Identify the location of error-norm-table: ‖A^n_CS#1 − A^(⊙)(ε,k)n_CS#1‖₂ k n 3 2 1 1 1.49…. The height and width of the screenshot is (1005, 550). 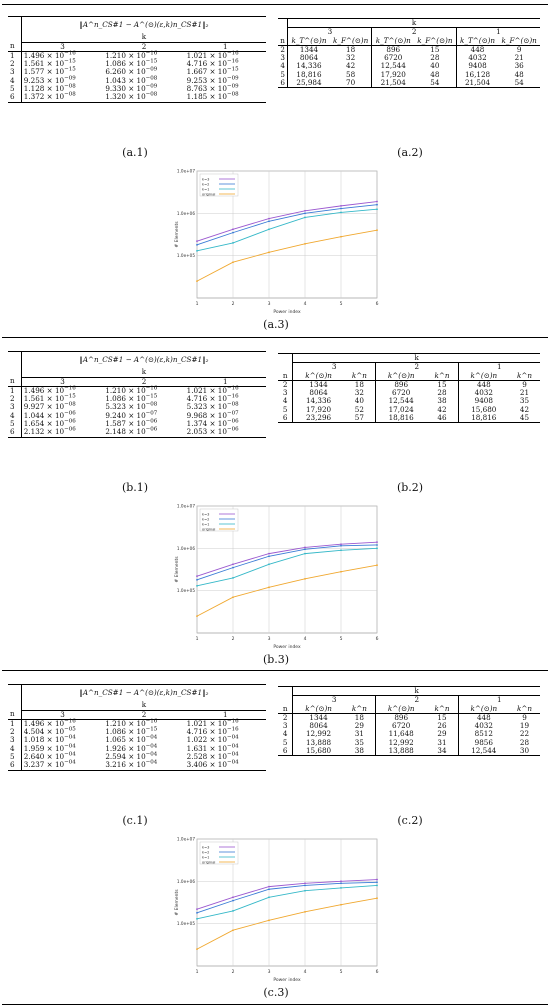
(137, 727).